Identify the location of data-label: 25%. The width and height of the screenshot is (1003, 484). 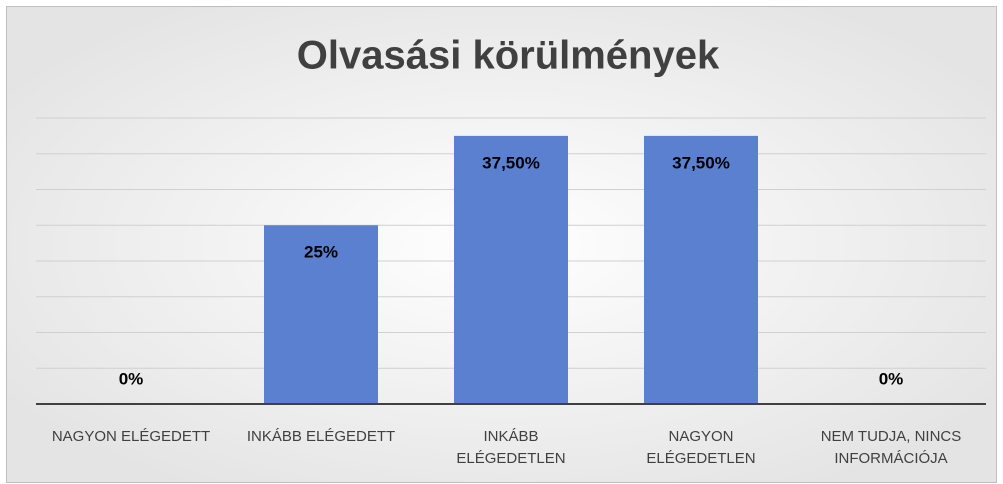
(321, 252).